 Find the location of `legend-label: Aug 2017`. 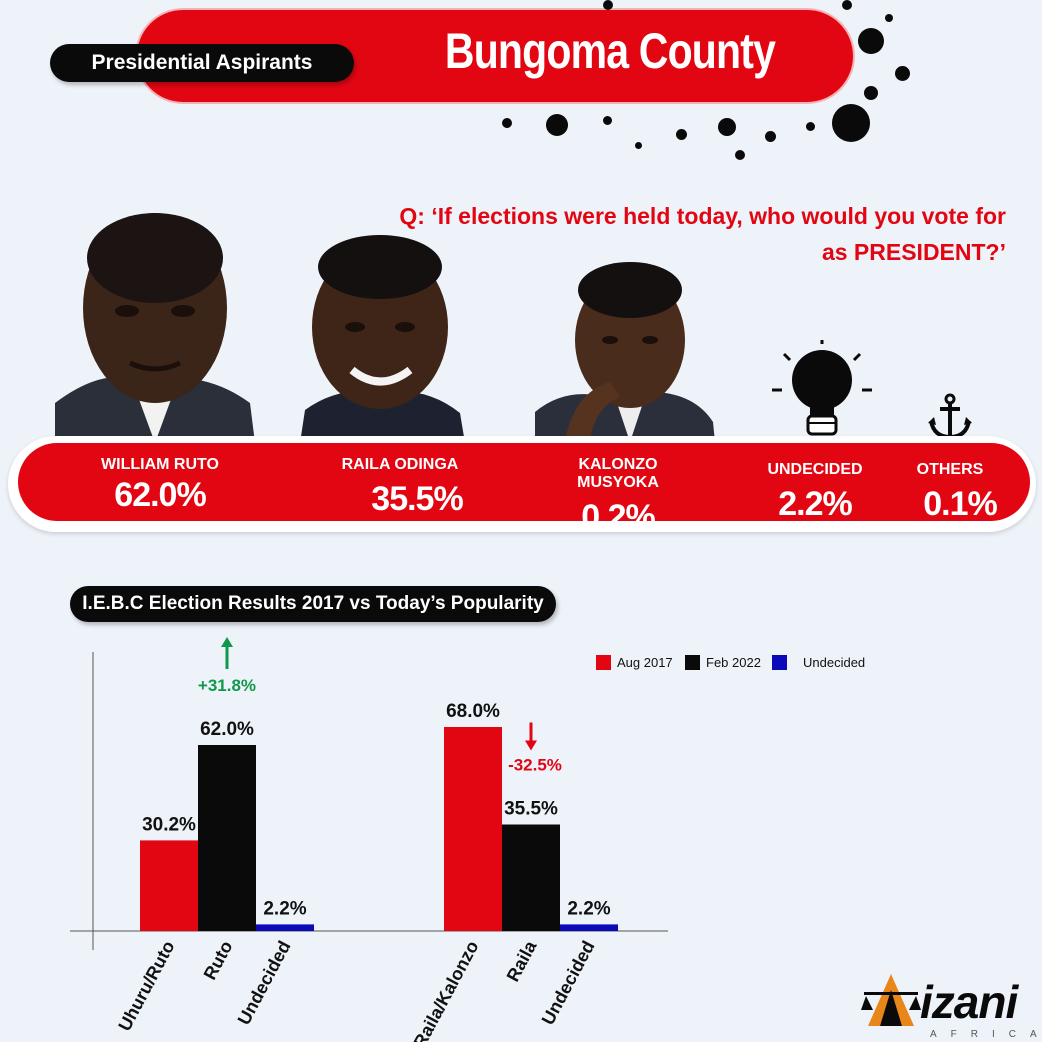

legend-label: Aug 2017 is located at coordinates (645, 662).